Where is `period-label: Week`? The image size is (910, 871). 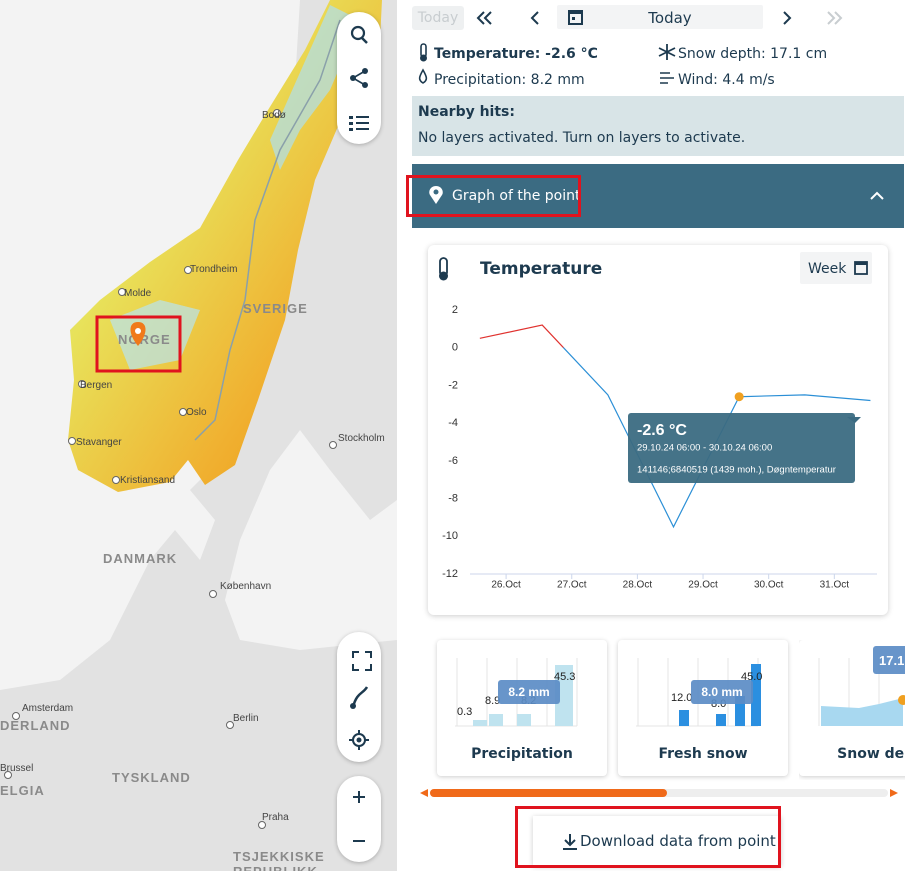
period-label: Week is located at coordinates (827, 269).